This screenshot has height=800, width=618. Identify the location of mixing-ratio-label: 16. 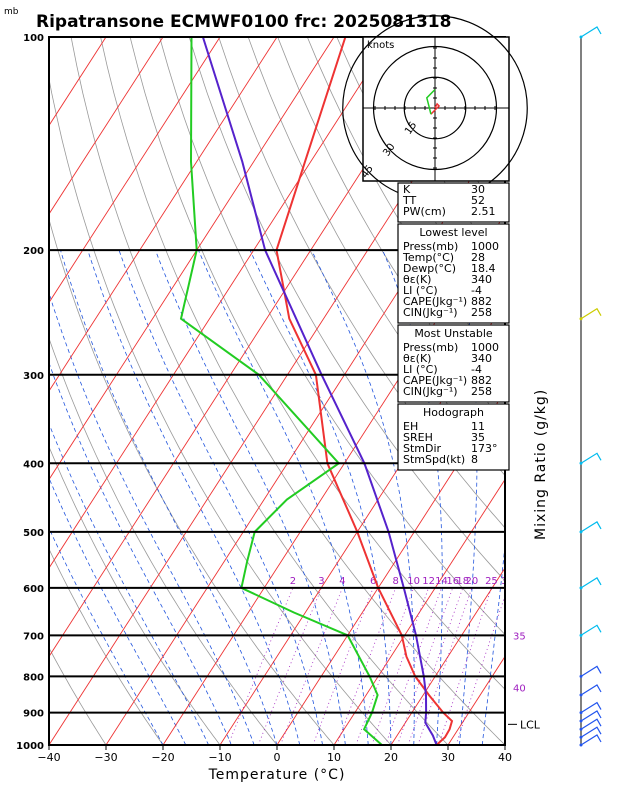
(452, 581).